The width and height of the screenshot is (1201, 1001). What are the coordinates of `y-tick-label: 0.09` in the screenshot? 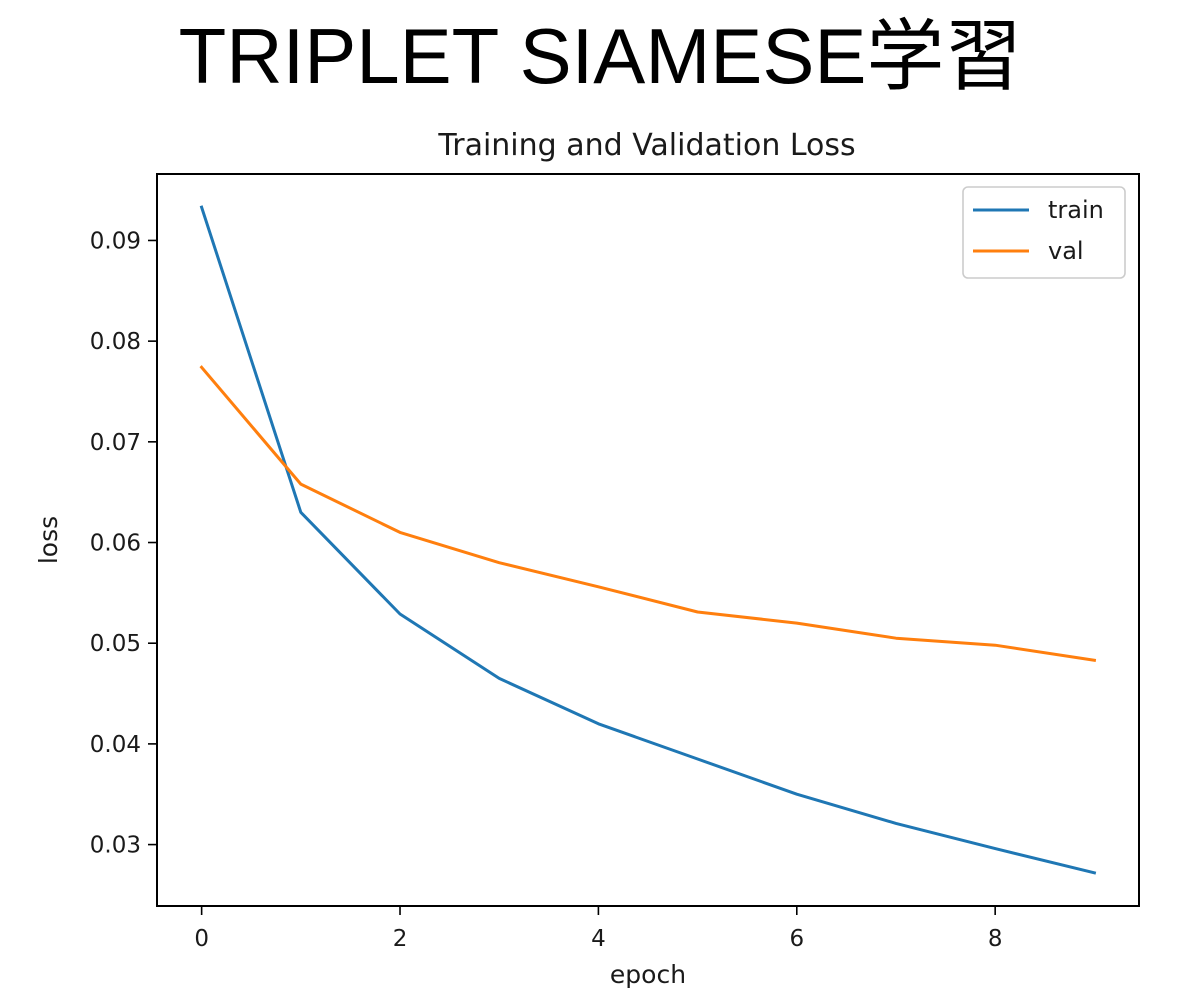 It's located at (115, 241).